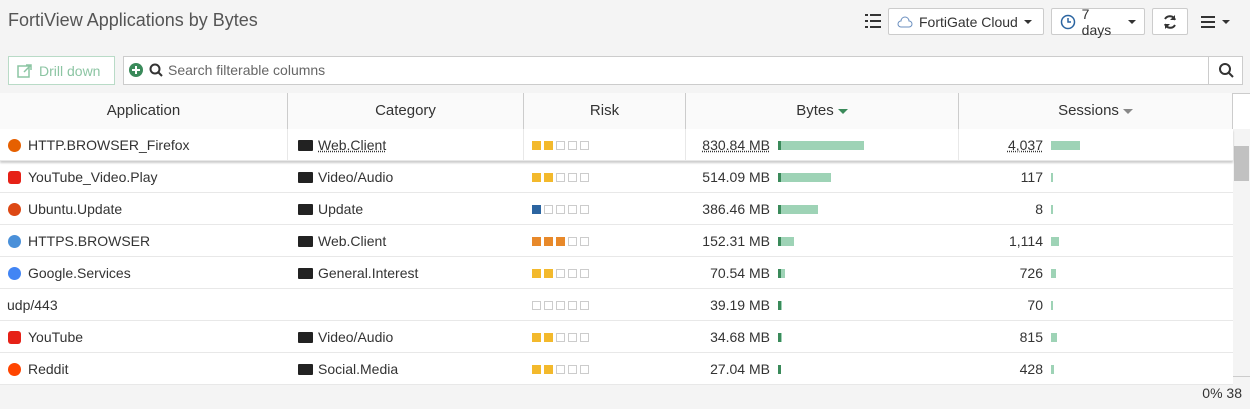 This screenshot has height=409, width=1250. I want to click on menu-button, so click(1217, 22).